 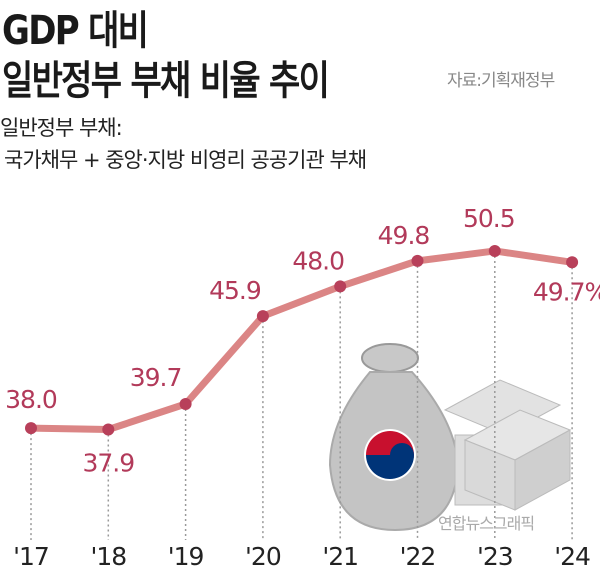 What do you see at coordinates (566, 291) in the screenshot?
I see `data-label: 49.7%` at bounding box center [566, 291].